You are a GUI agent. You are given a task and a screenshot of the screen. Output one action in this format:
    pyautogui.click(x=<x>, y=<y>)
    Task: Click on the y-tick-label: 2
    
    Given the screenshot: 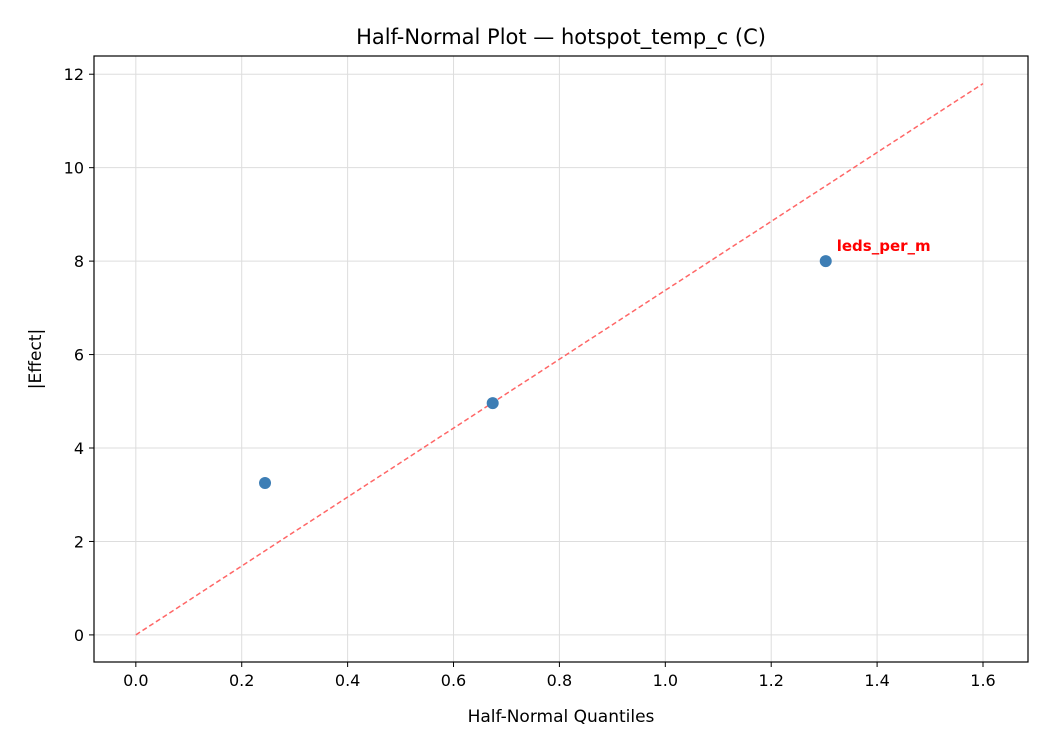 What is the action you would take?
    pyautogui.click(x=79, y=541)
    